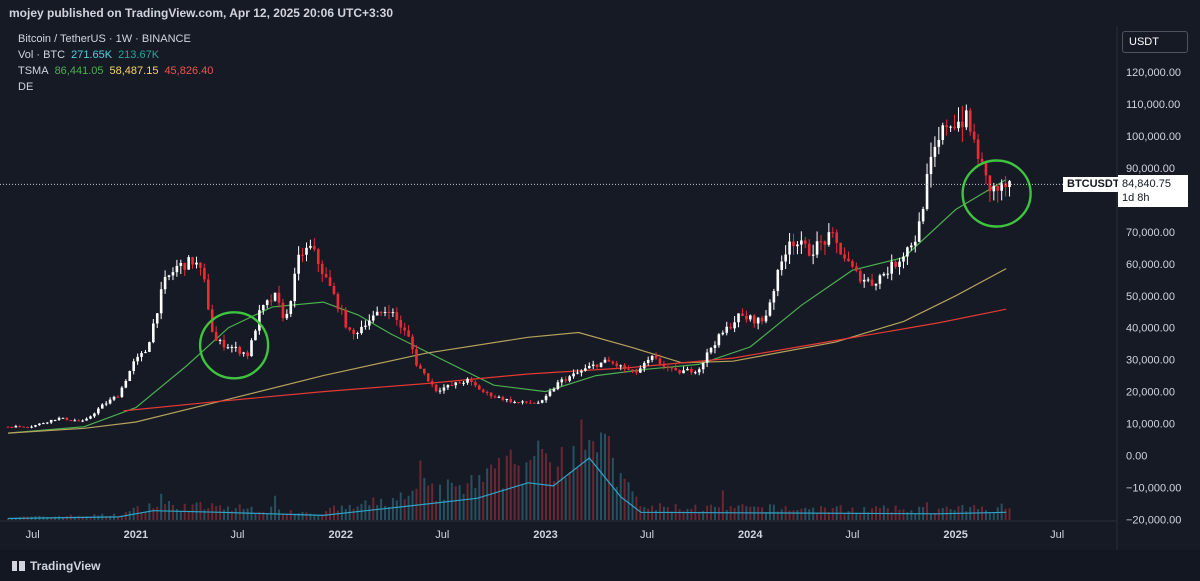 Image resolution: width=1200 pixels, height=581 pixels. I want to click on tradingview-logo: TradingView, so click(56, 566).